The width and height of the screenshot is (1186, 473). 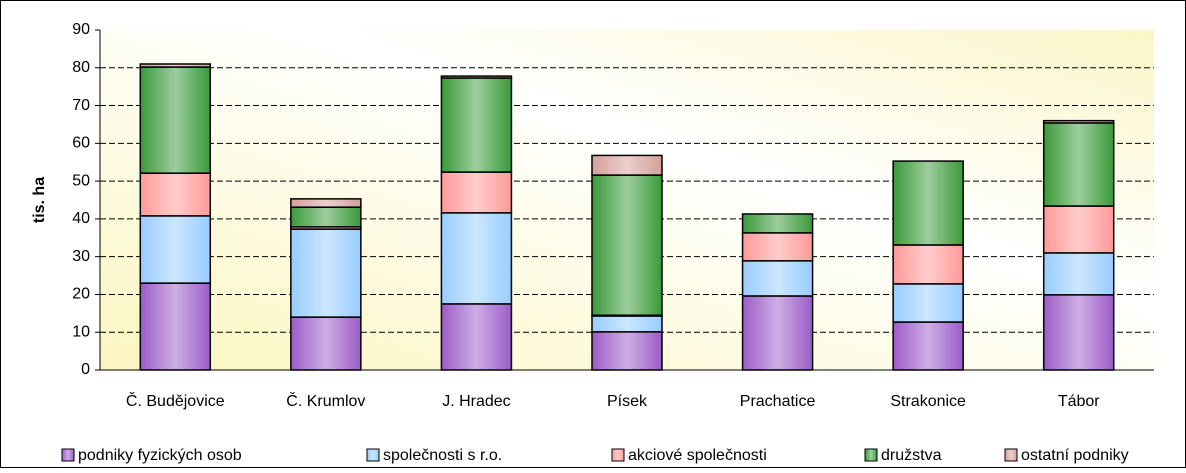 What do you see at coordinates (1079, 401) in the screenshot?
I see `x-tick-label: Tábor` at bounding box center [1079, 401].